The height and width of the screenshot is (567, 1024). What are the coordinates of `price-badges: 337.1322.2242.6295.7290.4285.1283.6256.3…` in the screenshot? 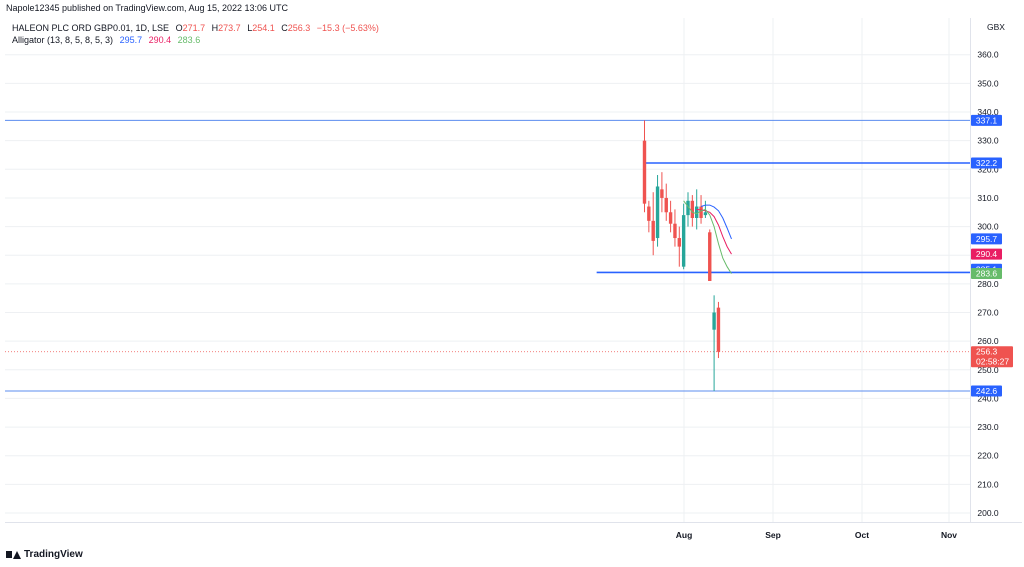 It's located at (992, 255).